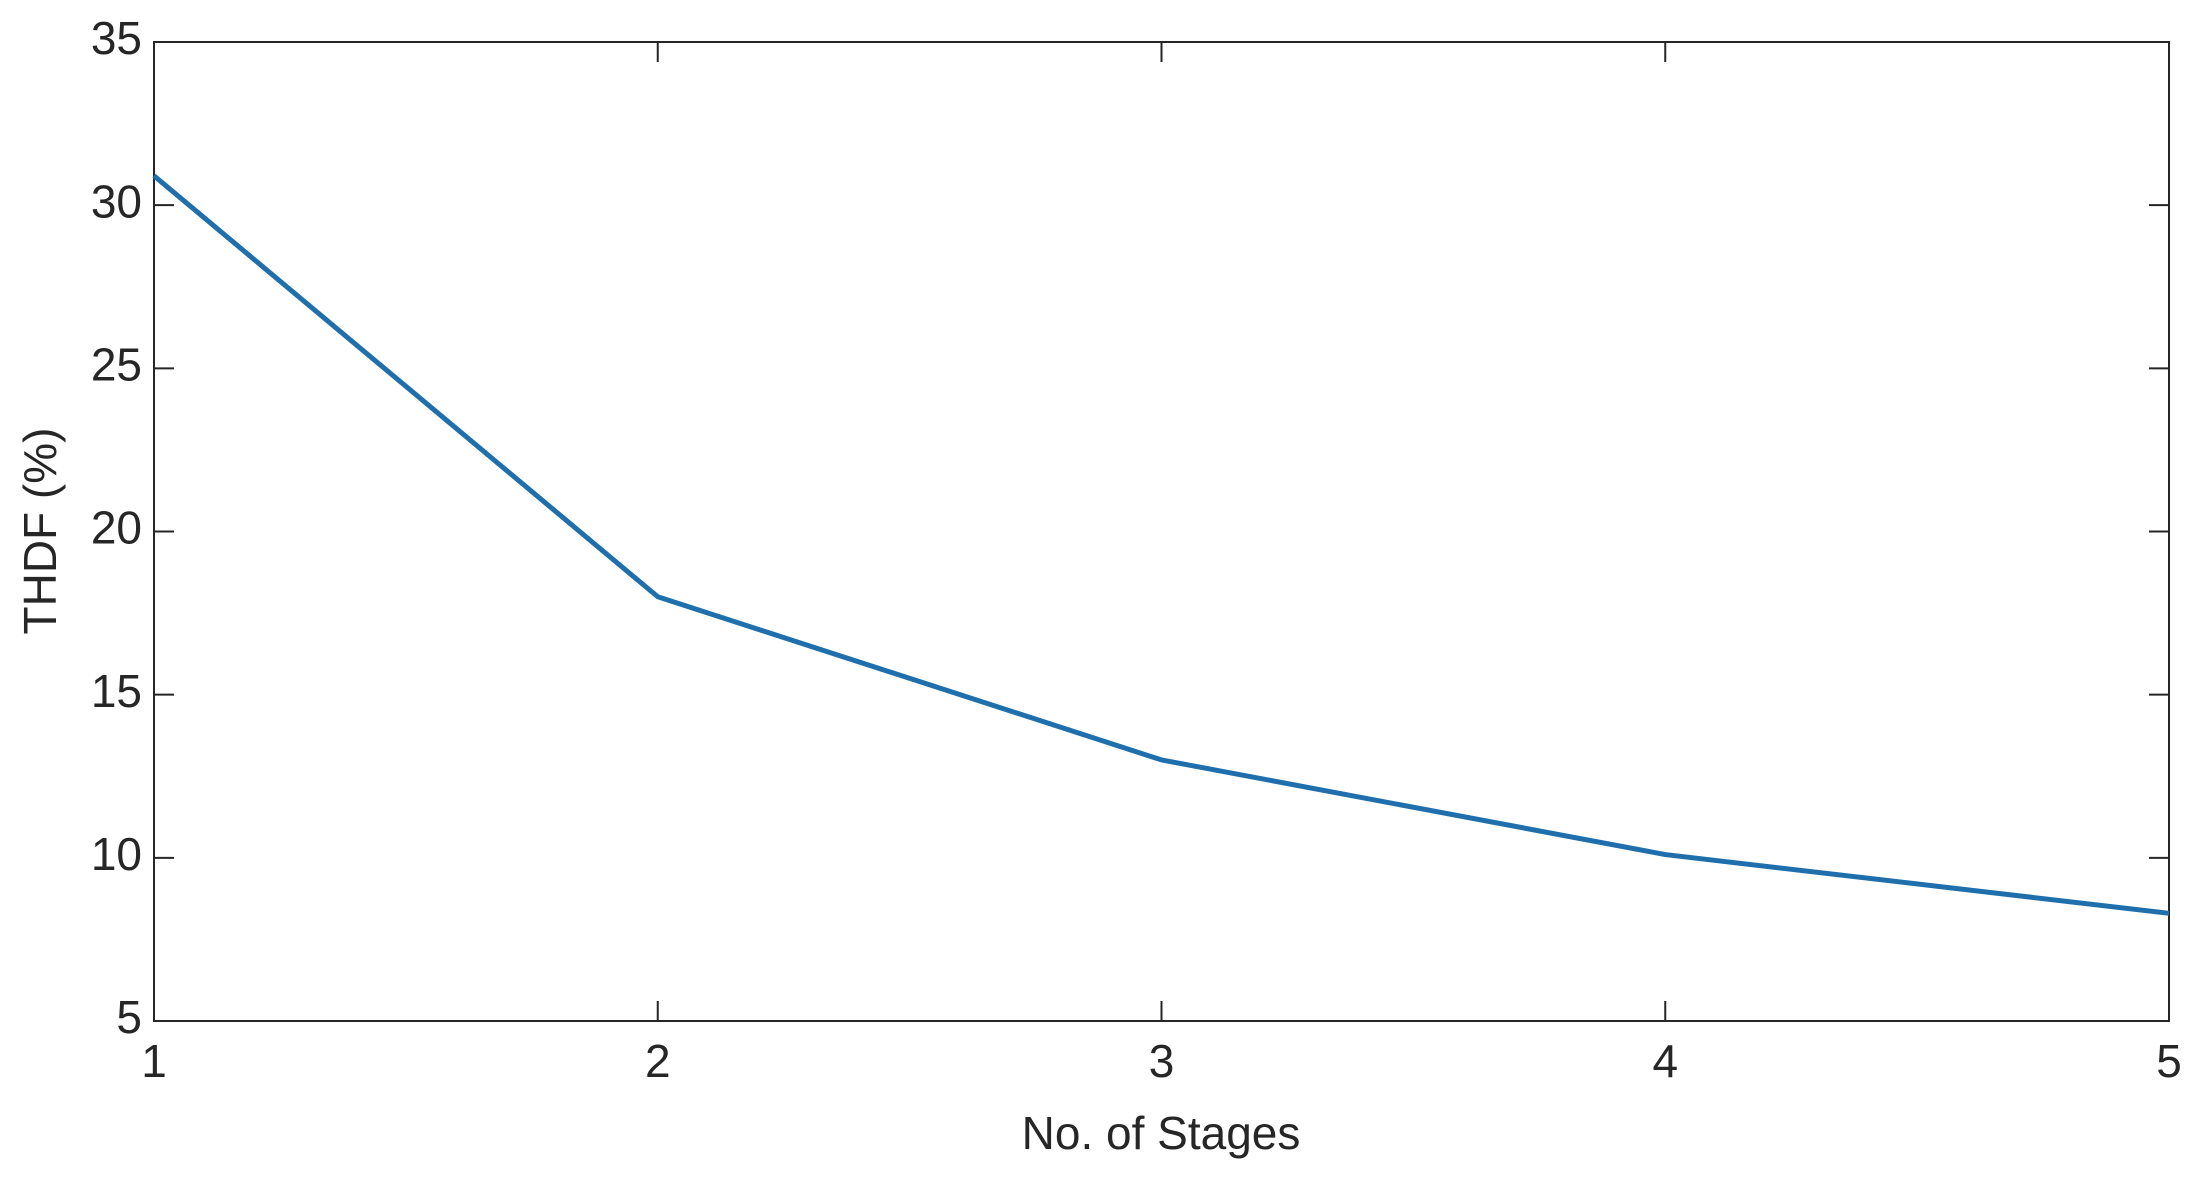 Image resolution: width=2201 pixels, height=1195 pixels. I want to click on x-tick-label: 5, so click(2169, 1061).